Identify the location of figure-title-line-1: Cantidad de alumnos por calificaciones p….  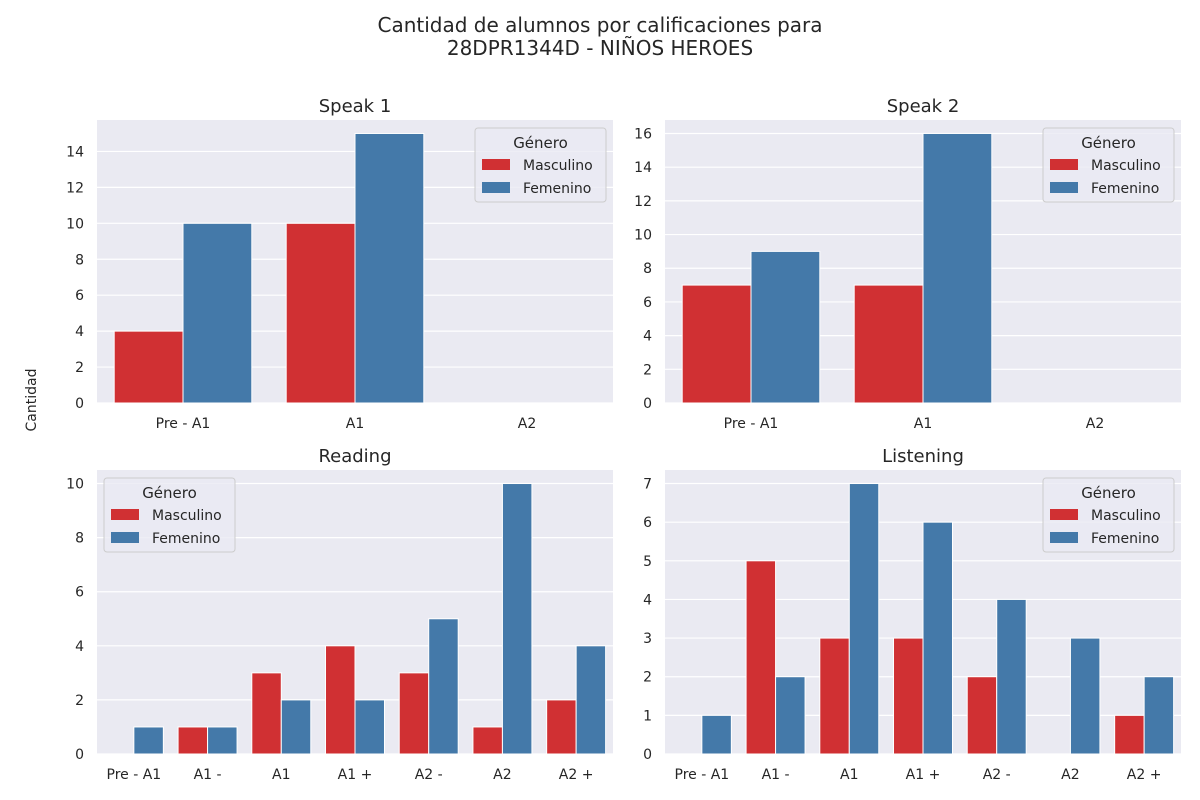
(599, 25).